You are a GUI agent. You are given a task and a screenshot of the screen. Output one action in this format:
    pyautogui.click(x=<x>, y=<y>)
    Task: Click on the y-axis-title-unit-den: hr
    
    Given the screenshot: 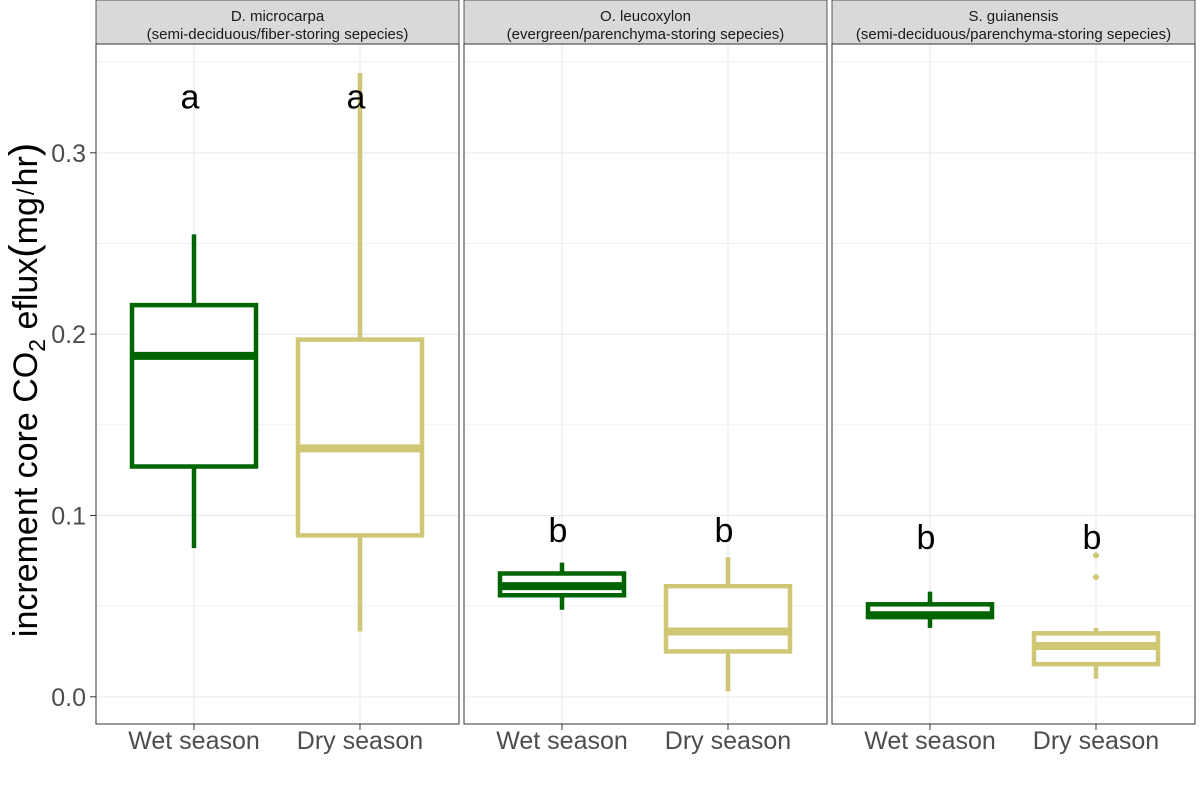 What is the action you would take?
    pyautogui.click(x=26, y=171)
    